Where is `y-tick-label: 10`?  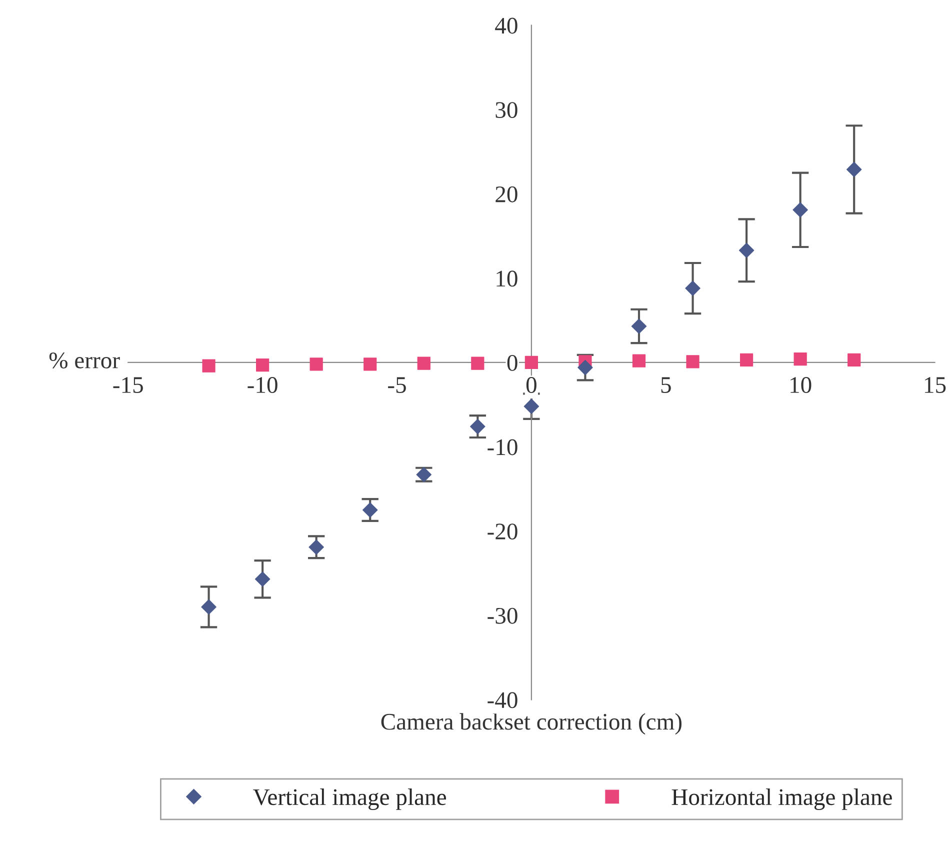 y-tick-label: 10 is located at coordinates (507, 278).